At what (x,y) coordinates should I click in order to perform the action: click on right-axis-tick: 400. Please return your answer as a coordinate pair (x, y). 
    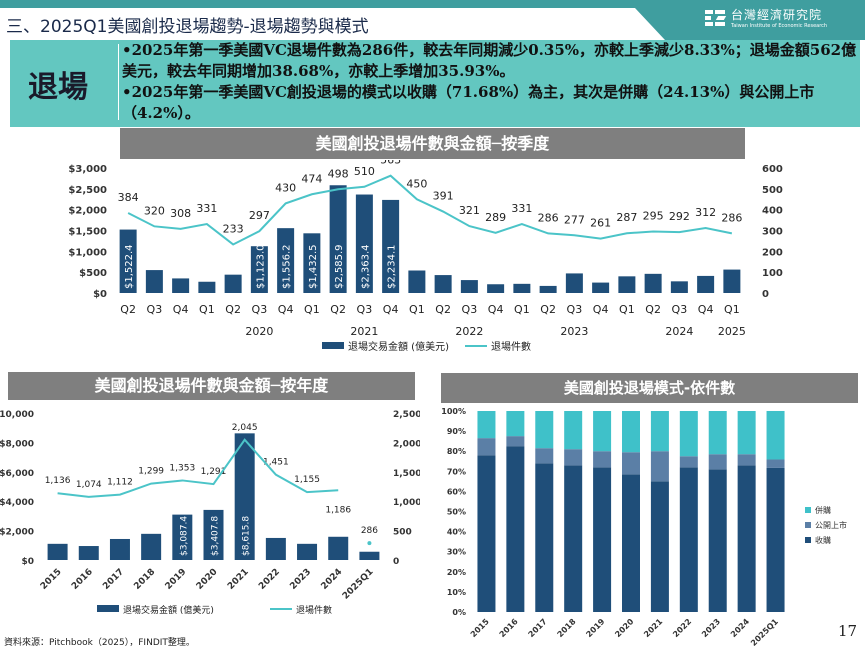
    Looking at the image, I should click on (772, 211).